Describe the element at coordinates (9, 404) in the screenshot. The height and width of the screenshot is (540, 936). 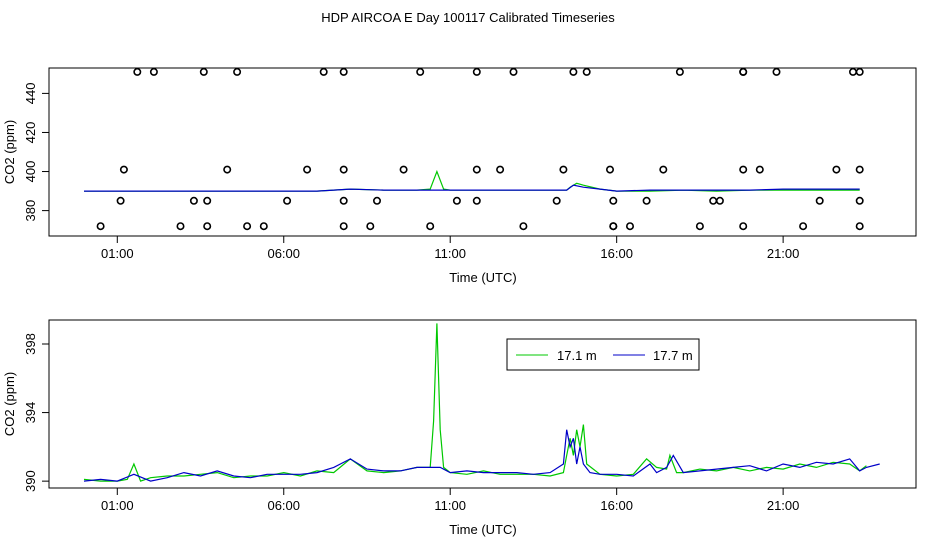
I see `panel-bottom-ylabel: CO2 (ppm)` at that location.